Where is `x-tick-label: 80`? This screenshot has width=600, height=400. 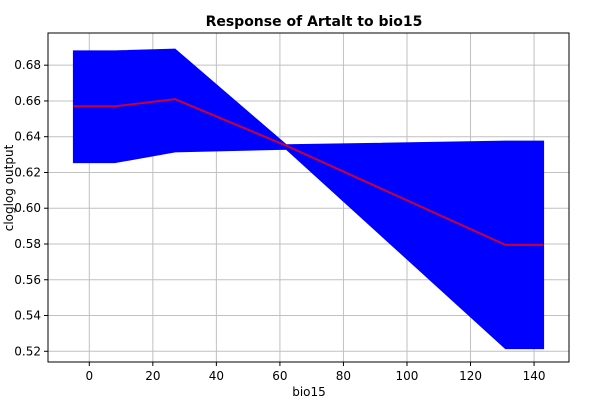
x-tick-label: 80 is located at coordinates (343, 376).